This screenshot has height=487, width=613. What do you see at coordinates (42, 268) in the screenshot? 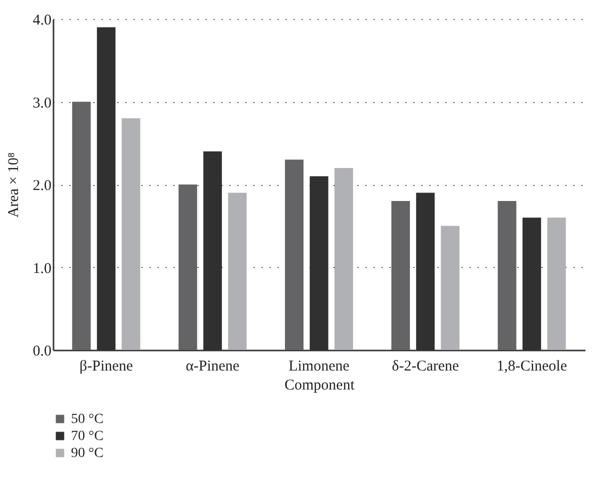
I see `y-tick-label: 1.0` at bounding box center [42, 268].